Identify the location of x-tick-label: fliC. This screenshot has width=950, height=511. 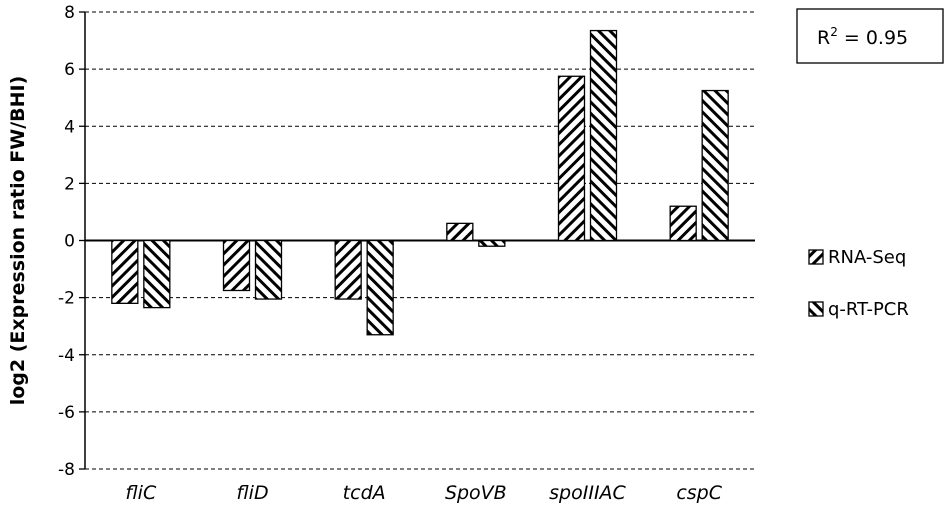
(141, 493).